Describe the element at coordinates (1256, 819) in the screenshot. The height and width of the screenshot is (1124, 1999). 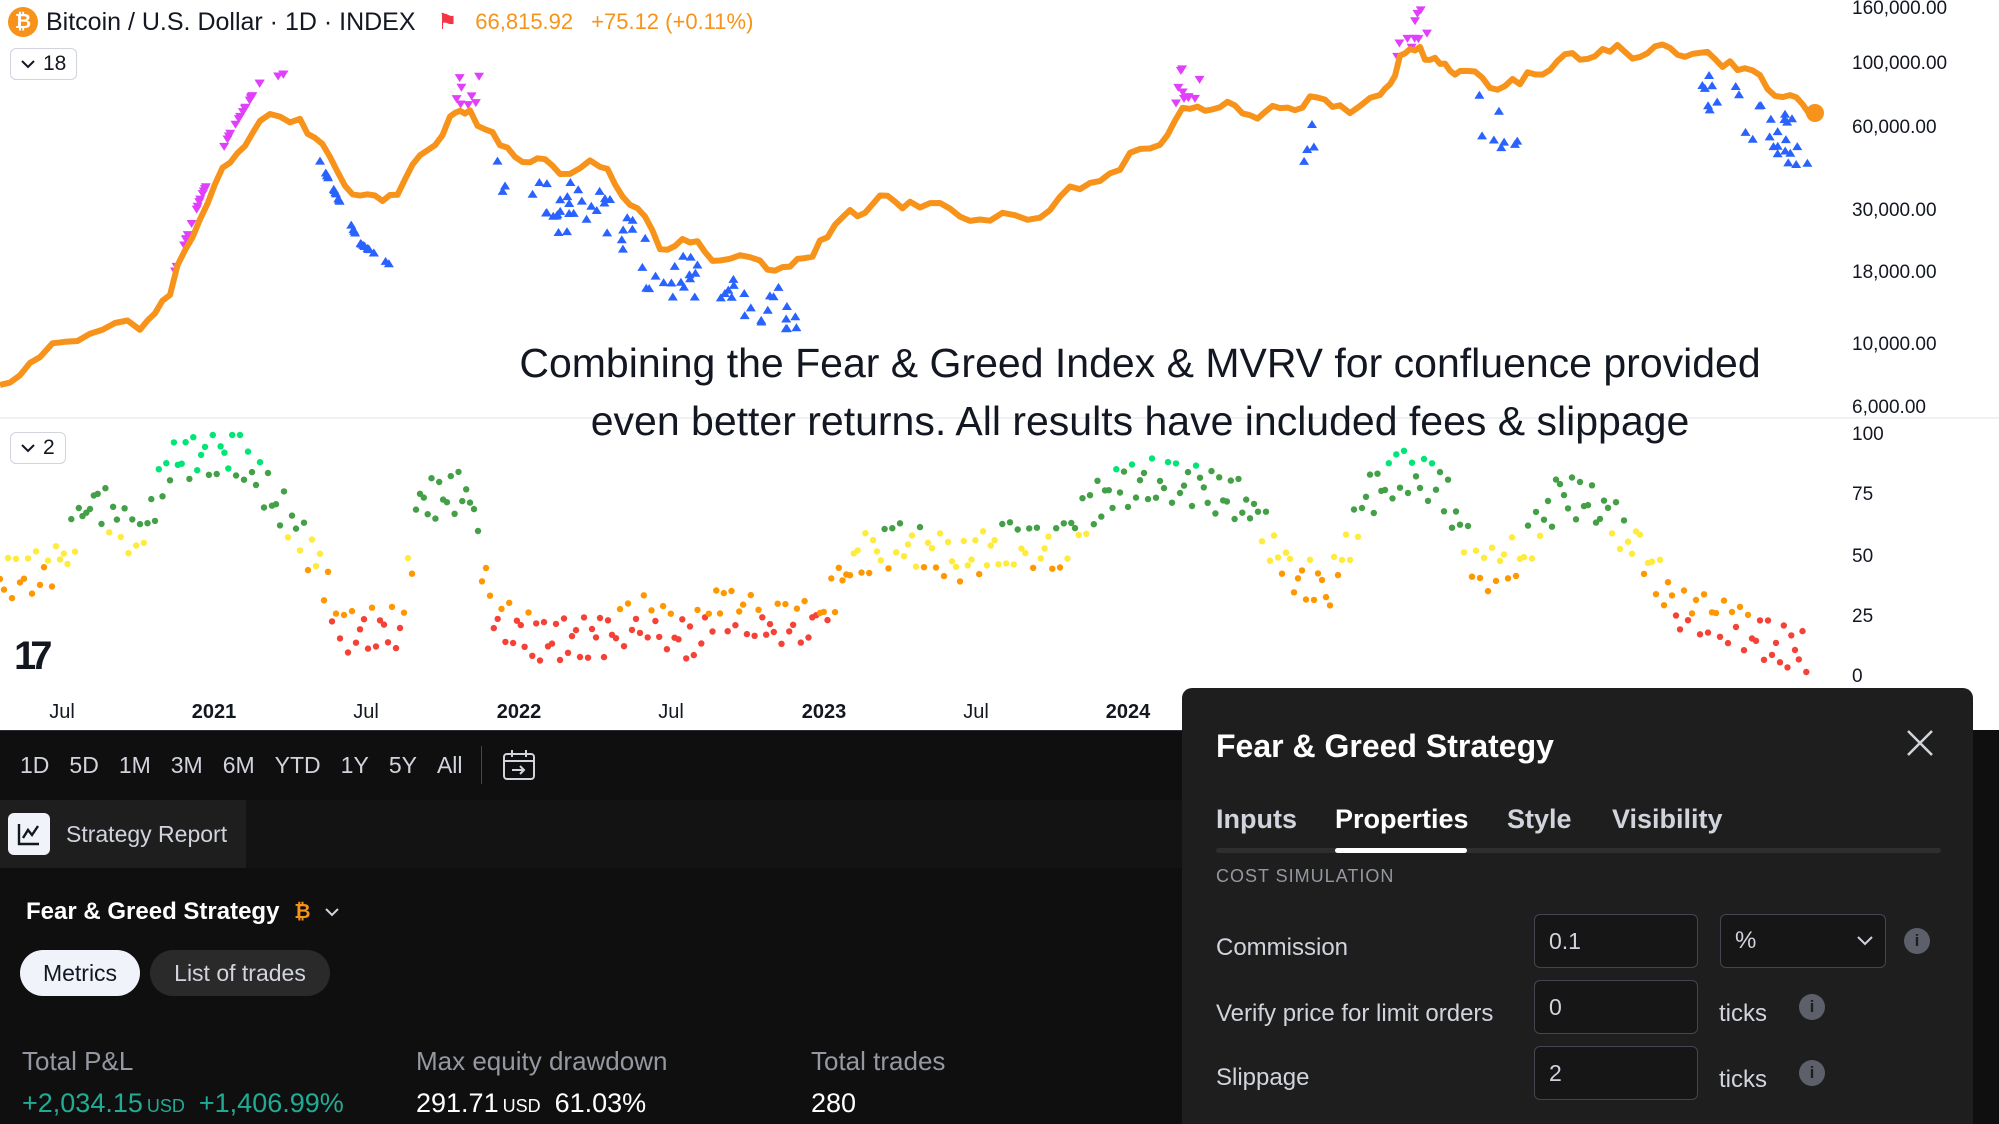
I see `tab-inputs: Inputs` at that location.